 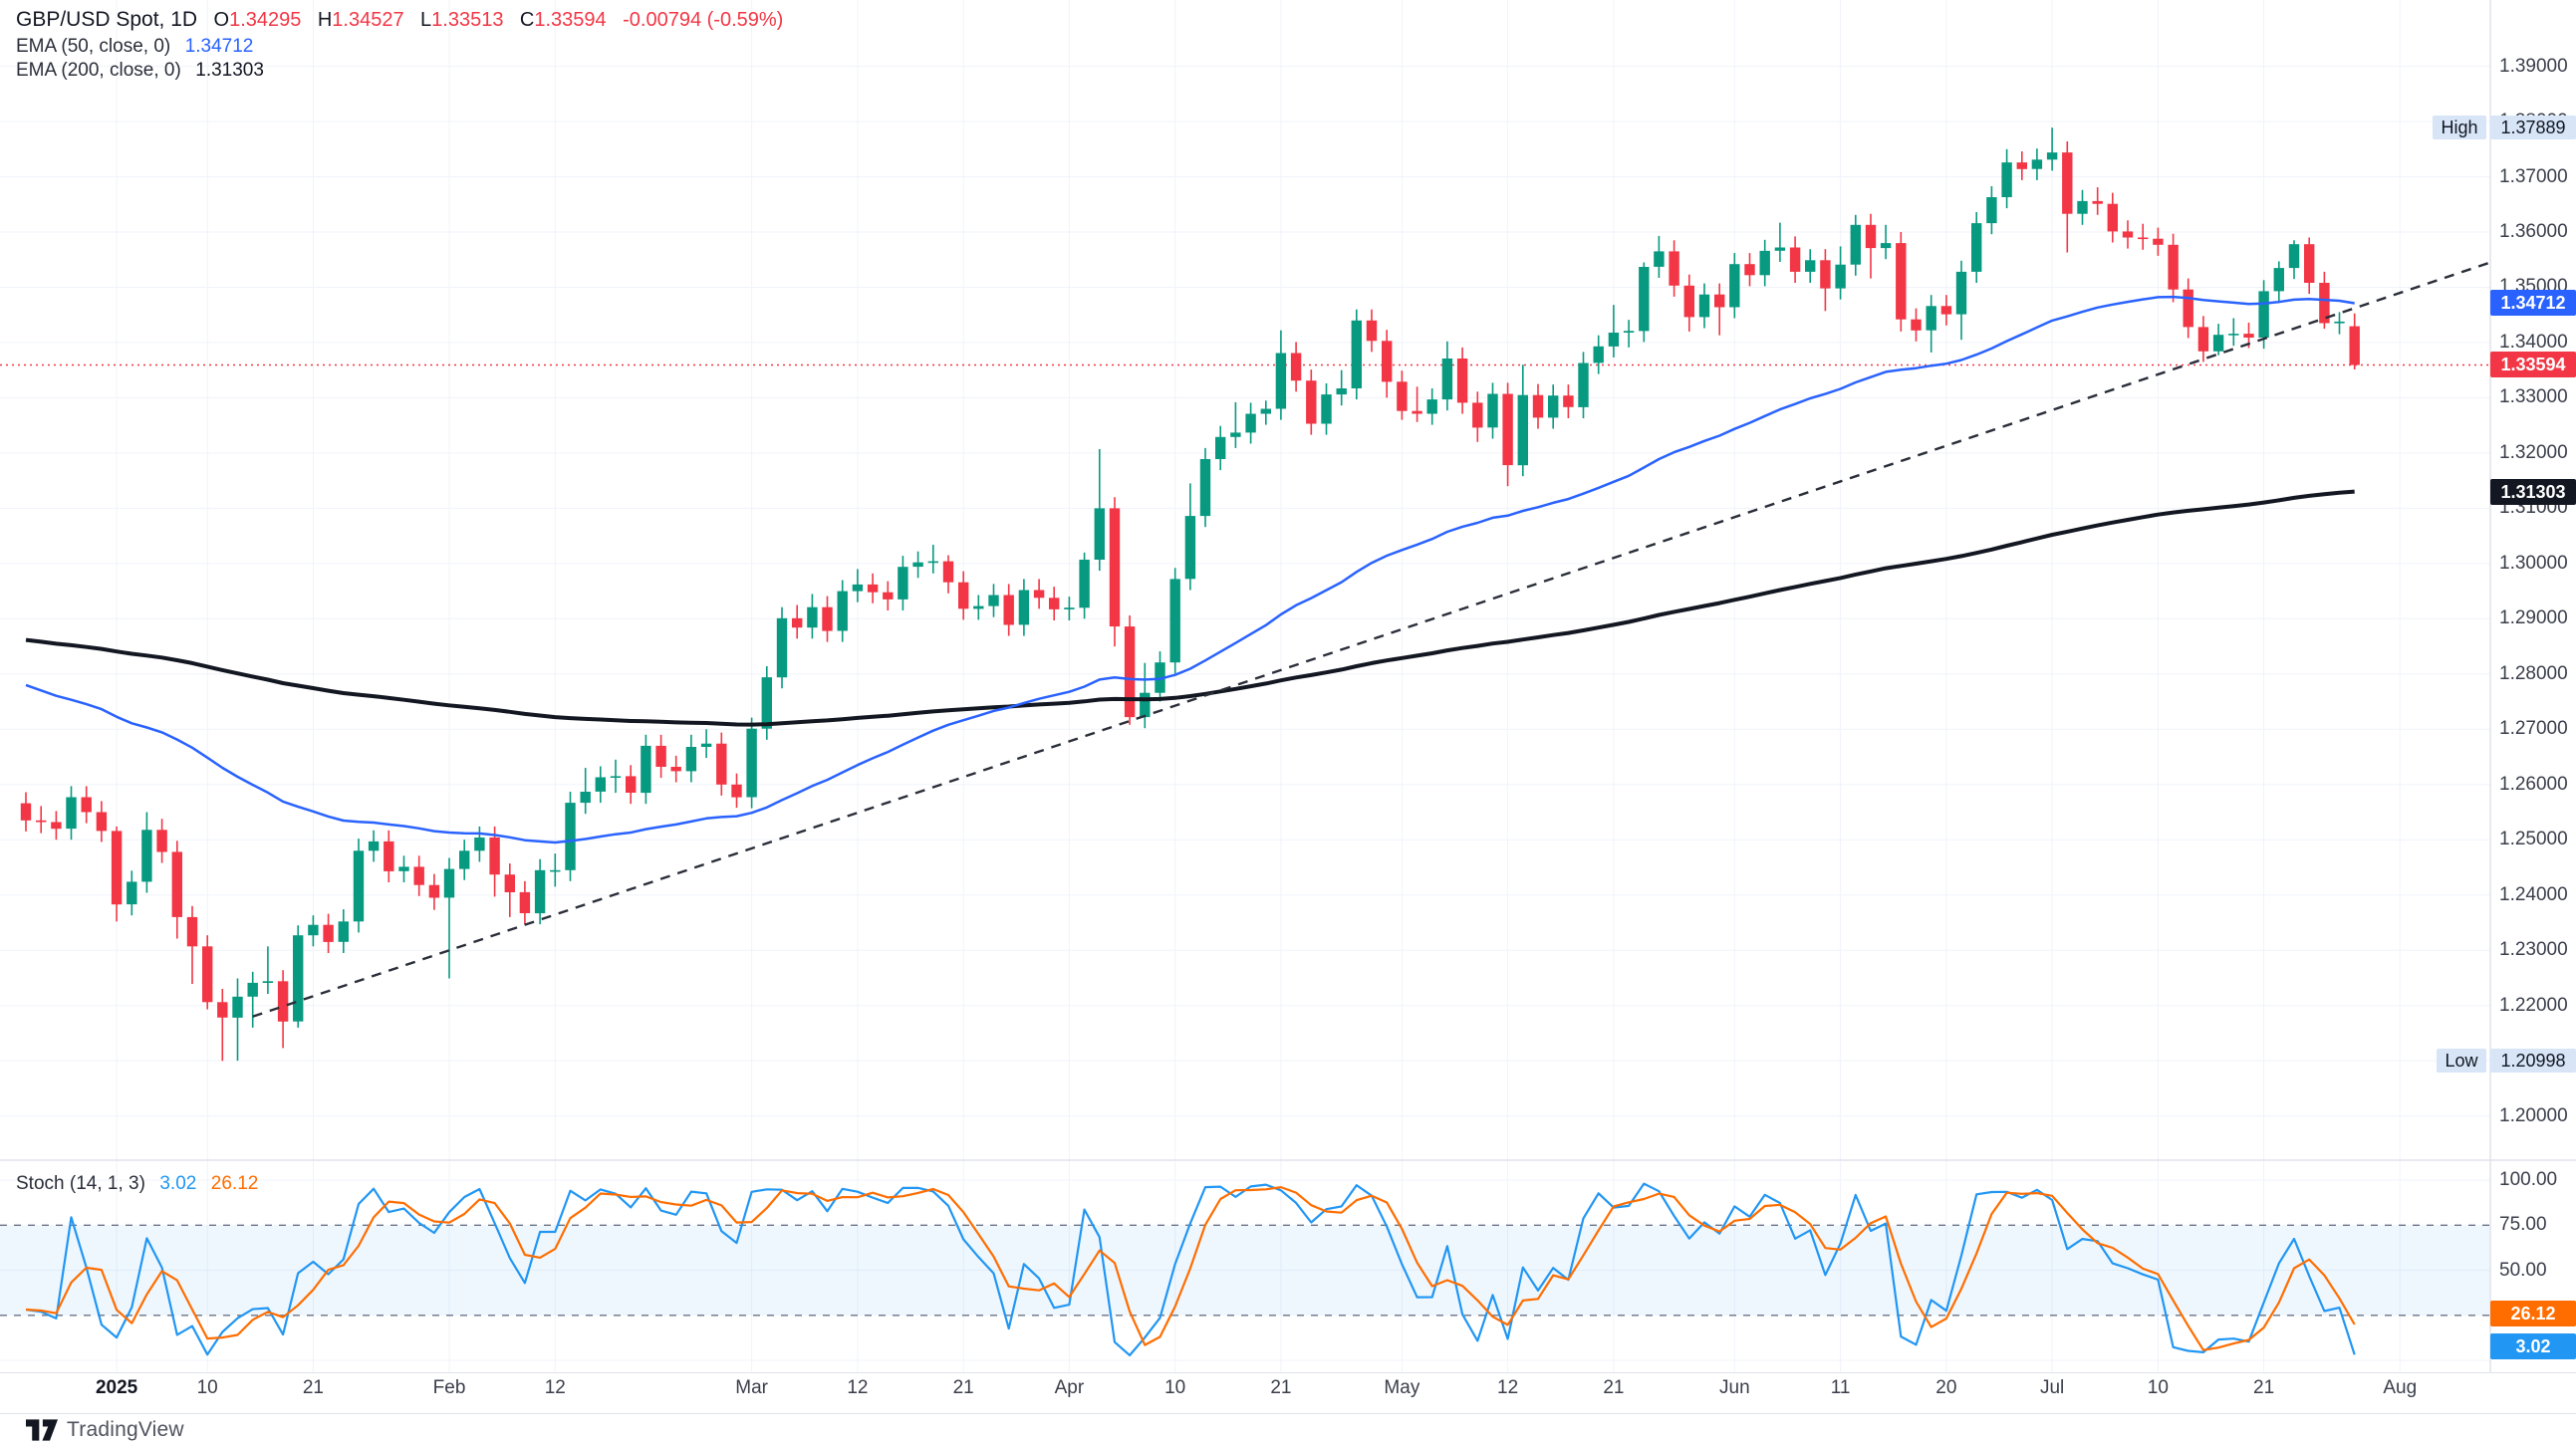 What do you see at coordinates (257, 20) in the screenshot?
I see `ohlc-open: O1.34295` at bounding box center [257, 20].